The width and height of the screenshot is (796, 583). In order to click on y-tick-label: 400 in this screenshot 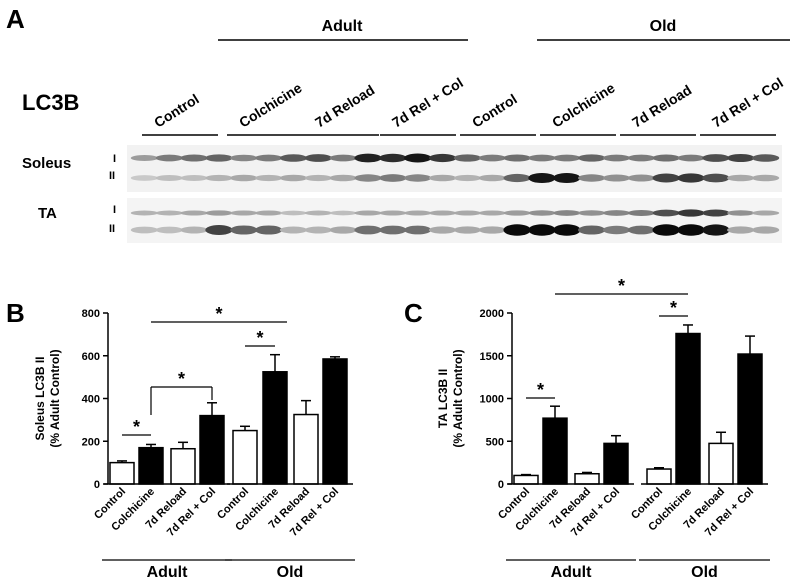, I will do `click(91, 400)`.